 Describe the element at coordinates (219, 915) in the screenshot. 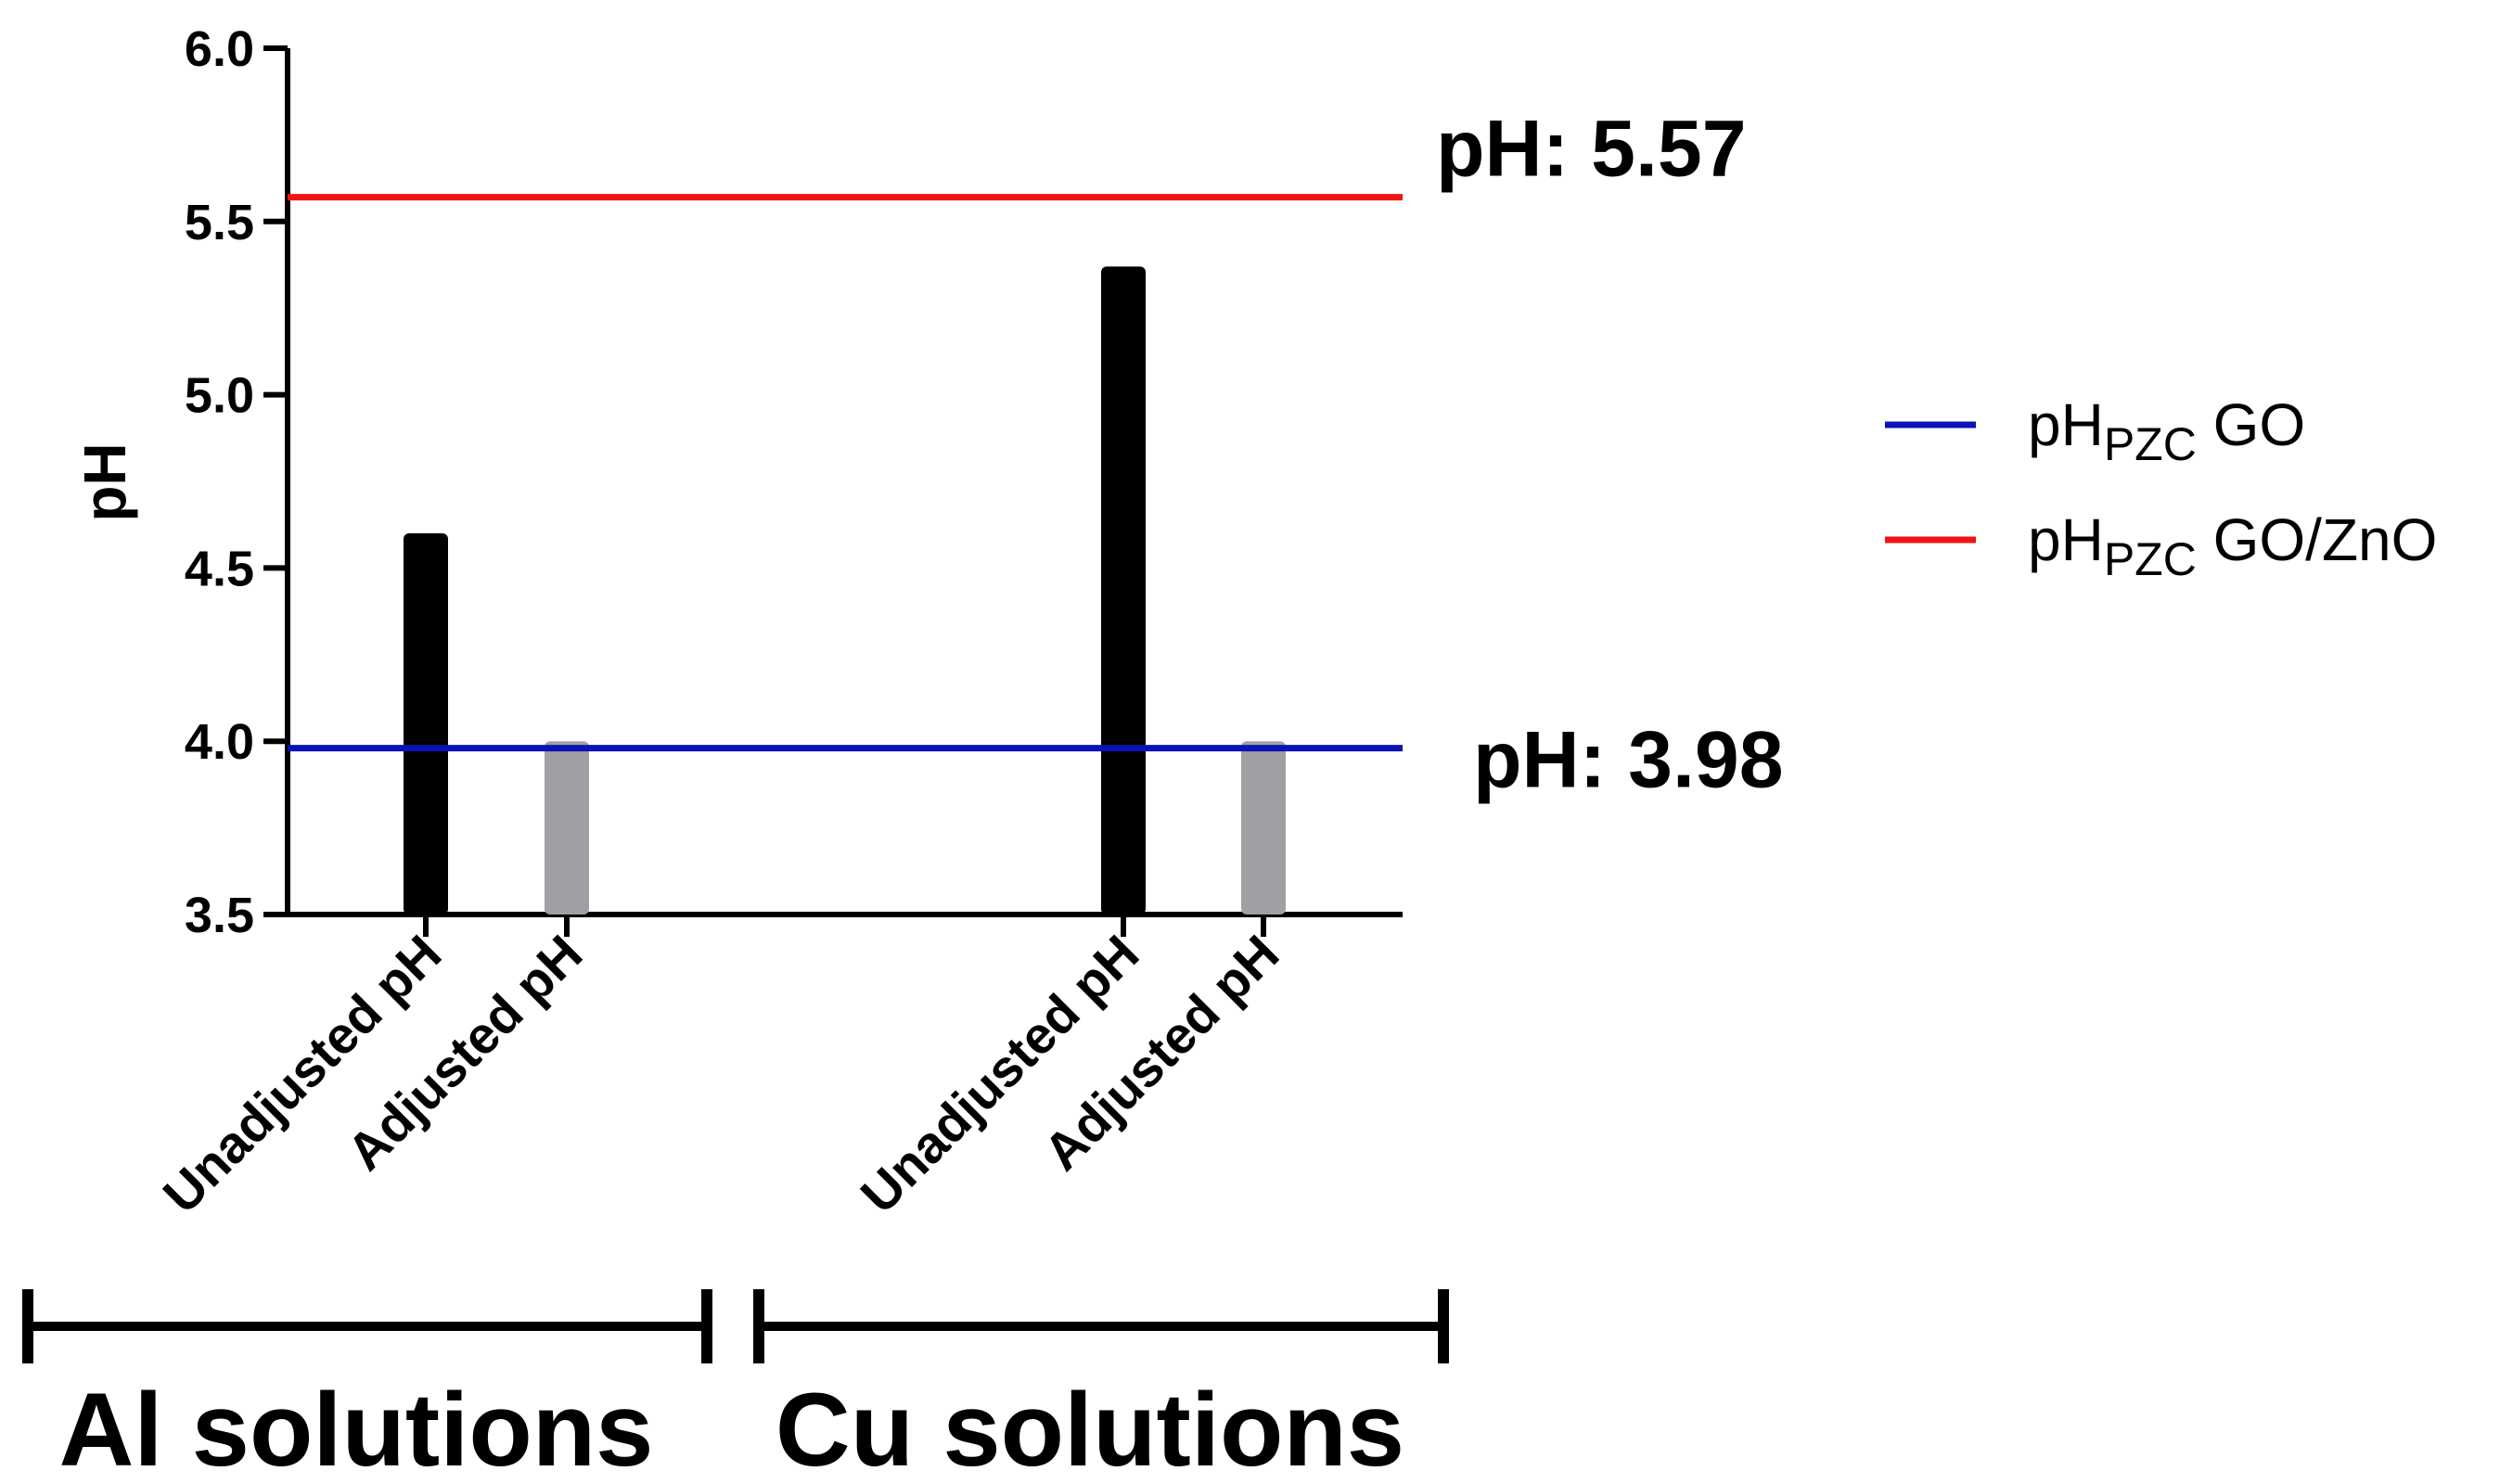

I see `y-tick-label: 3.5` at that location.